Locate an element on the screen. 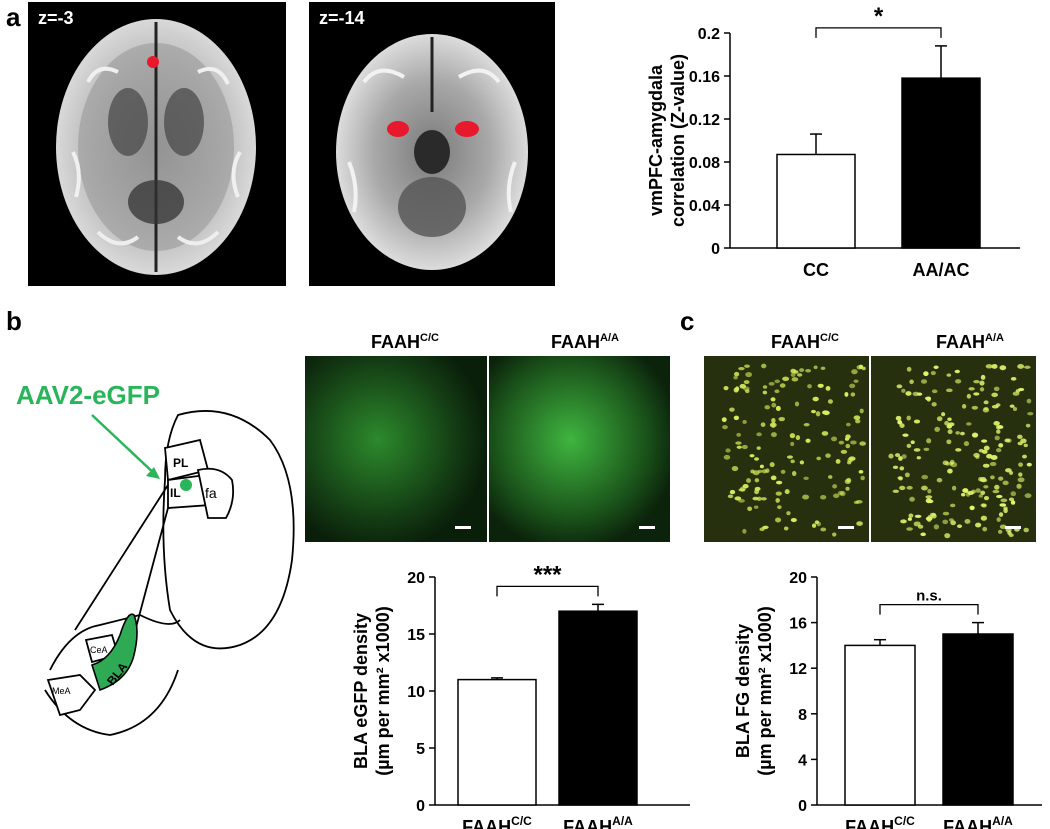 The image size is (1050, 829). injection-diagram: AAV2-eGFP PL IL fa CeA BLA MeA is located at coordinates (155, 558).